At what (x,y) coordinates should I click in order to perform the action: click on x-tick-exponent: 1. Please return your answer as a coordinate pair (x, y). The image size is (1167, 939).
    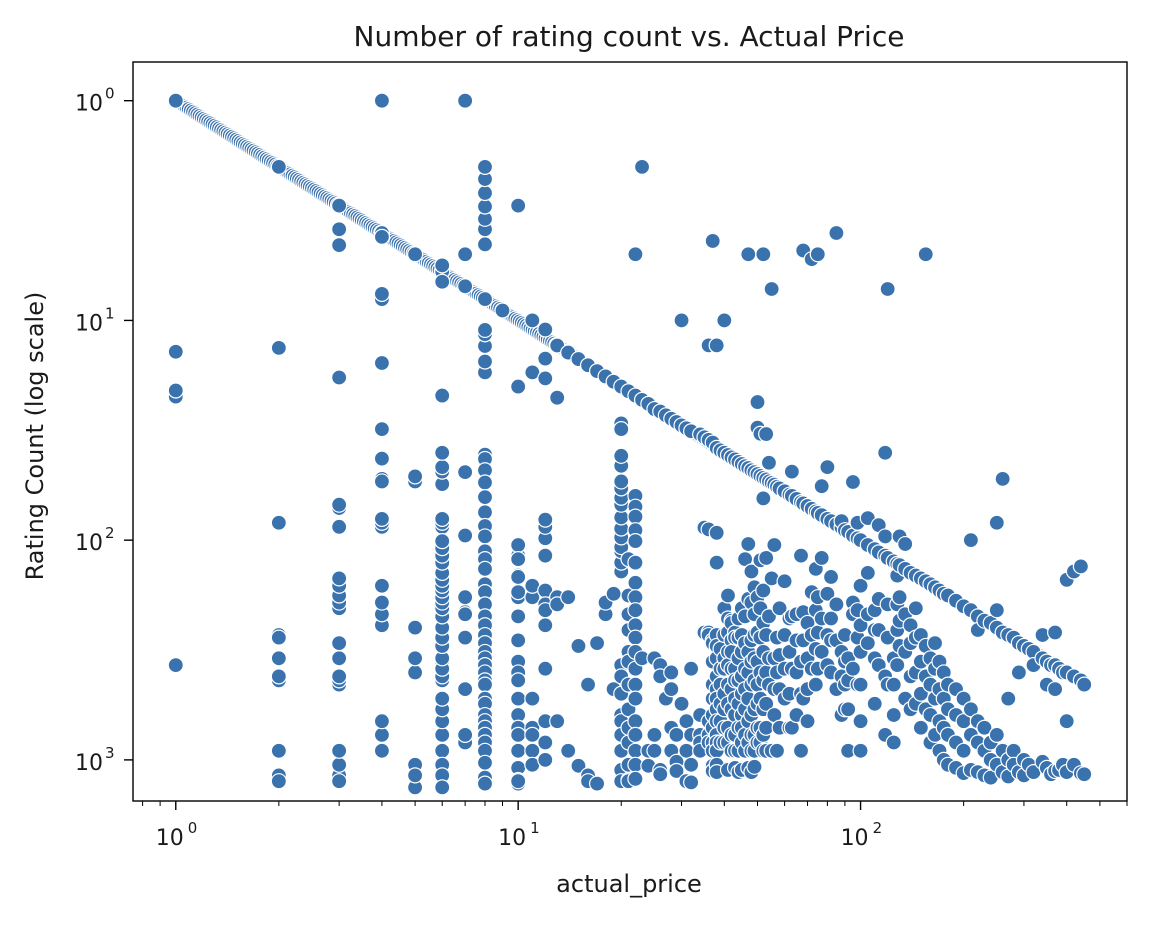
    Looking at the image, I should click on (535, 828).